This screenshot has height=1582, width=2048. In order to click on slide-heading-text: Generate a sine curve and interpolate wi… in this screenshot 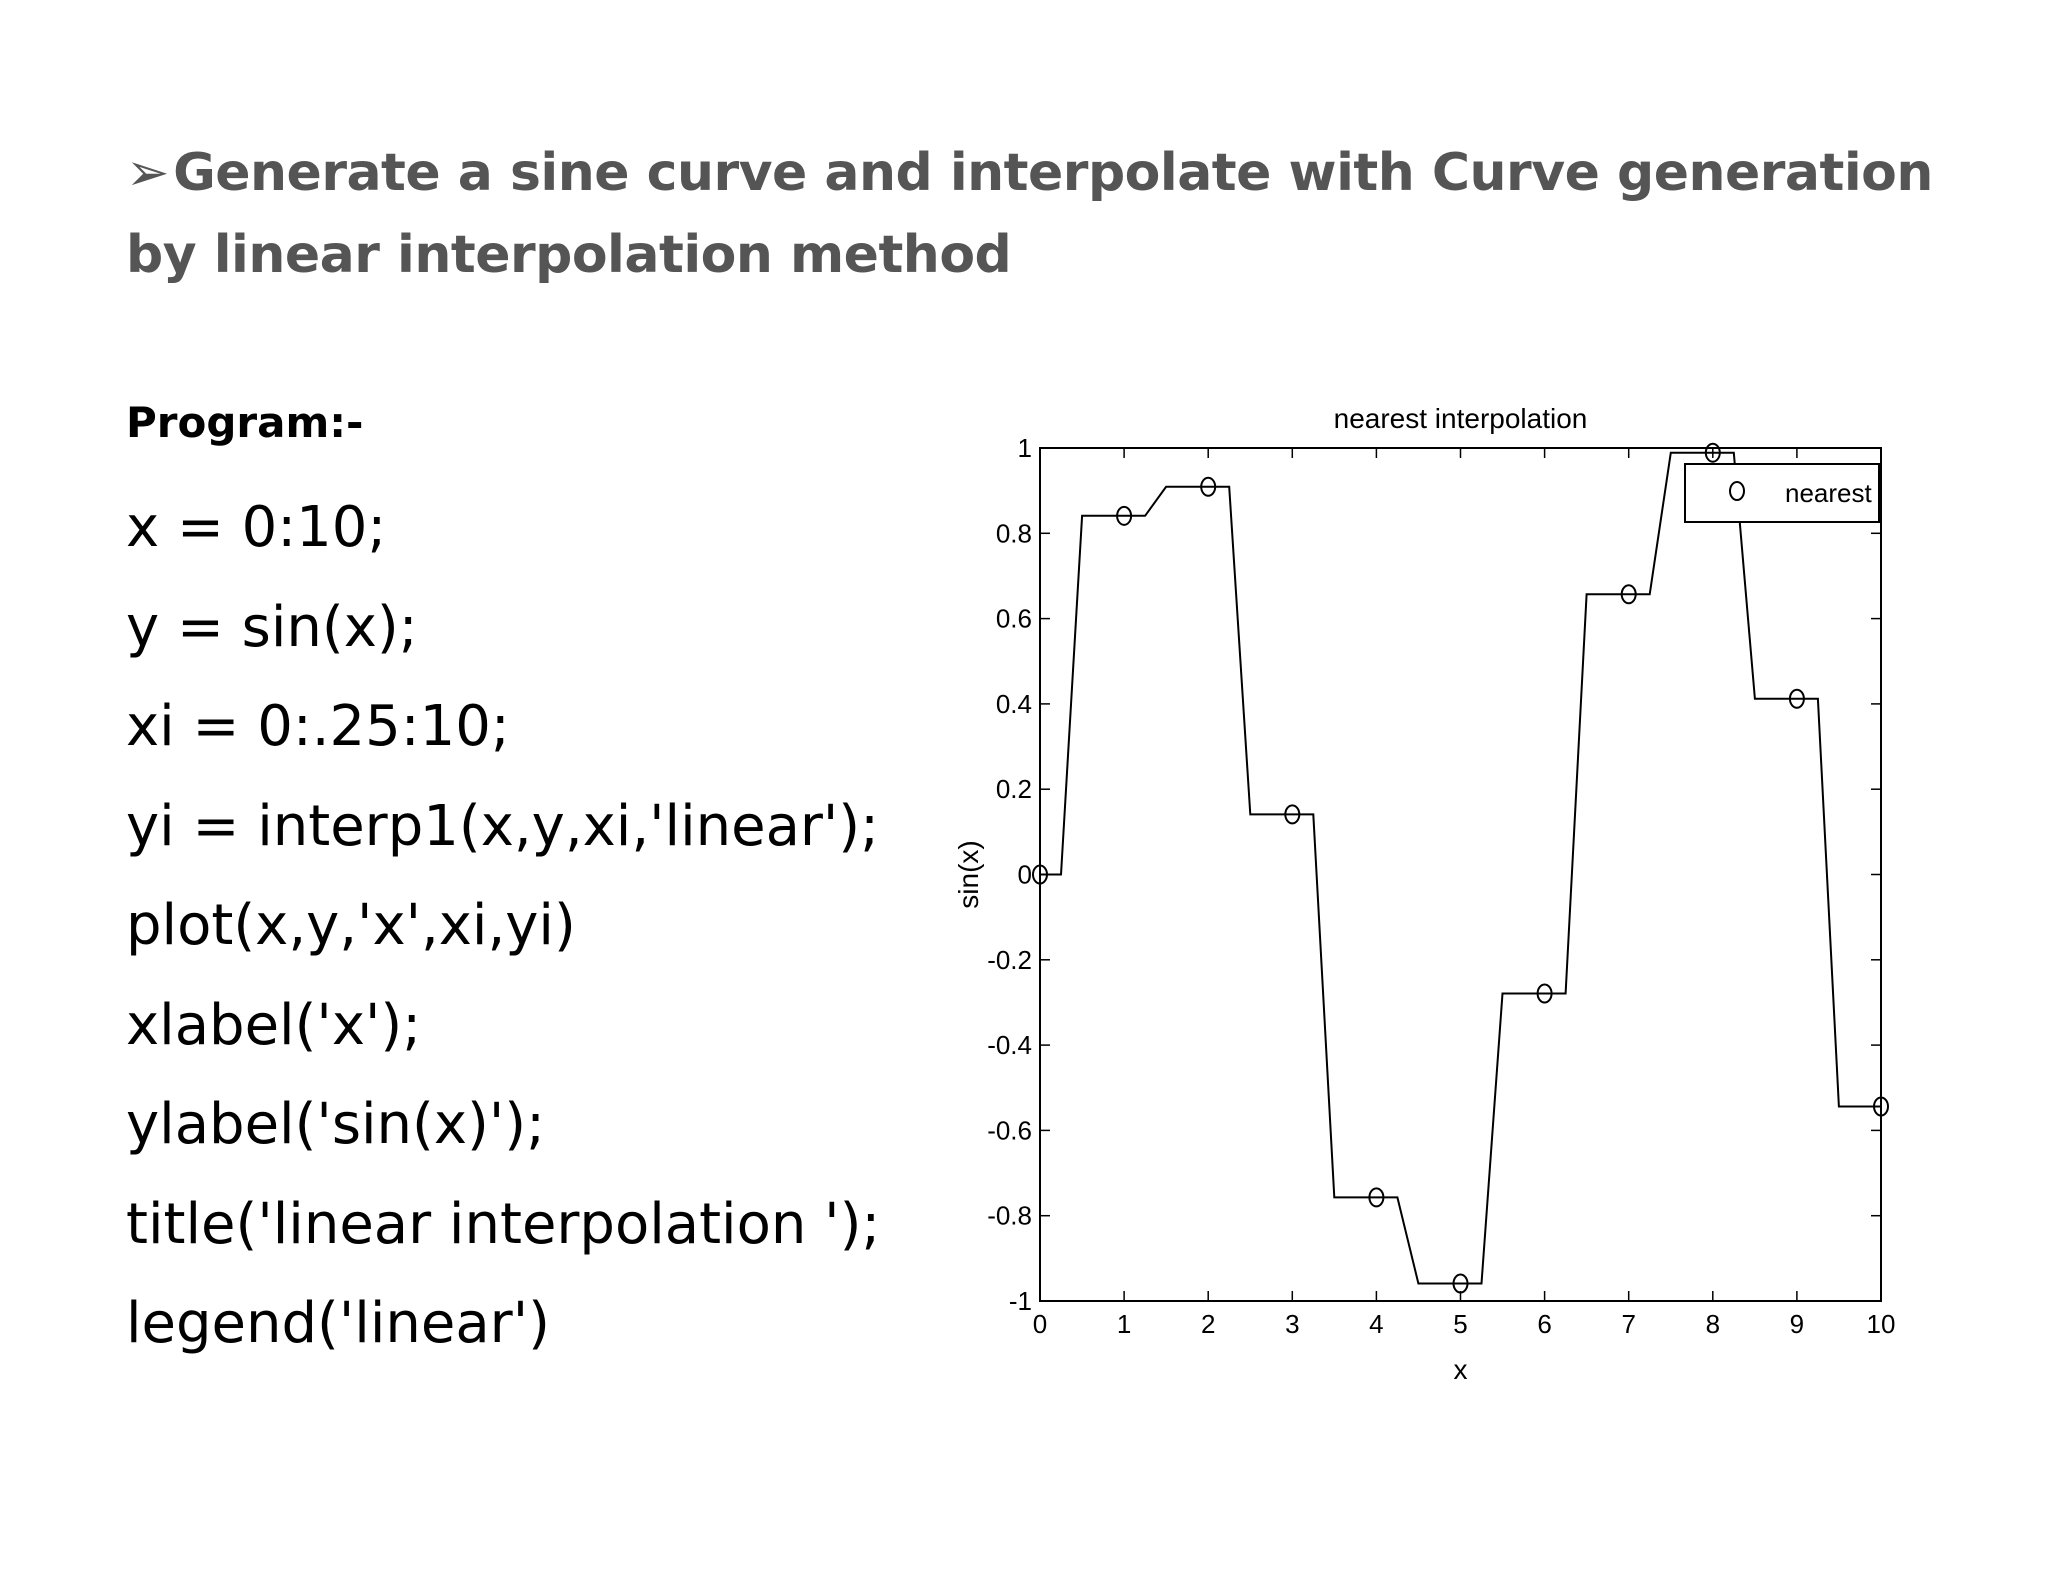, I will do `click(1029, 214)`.